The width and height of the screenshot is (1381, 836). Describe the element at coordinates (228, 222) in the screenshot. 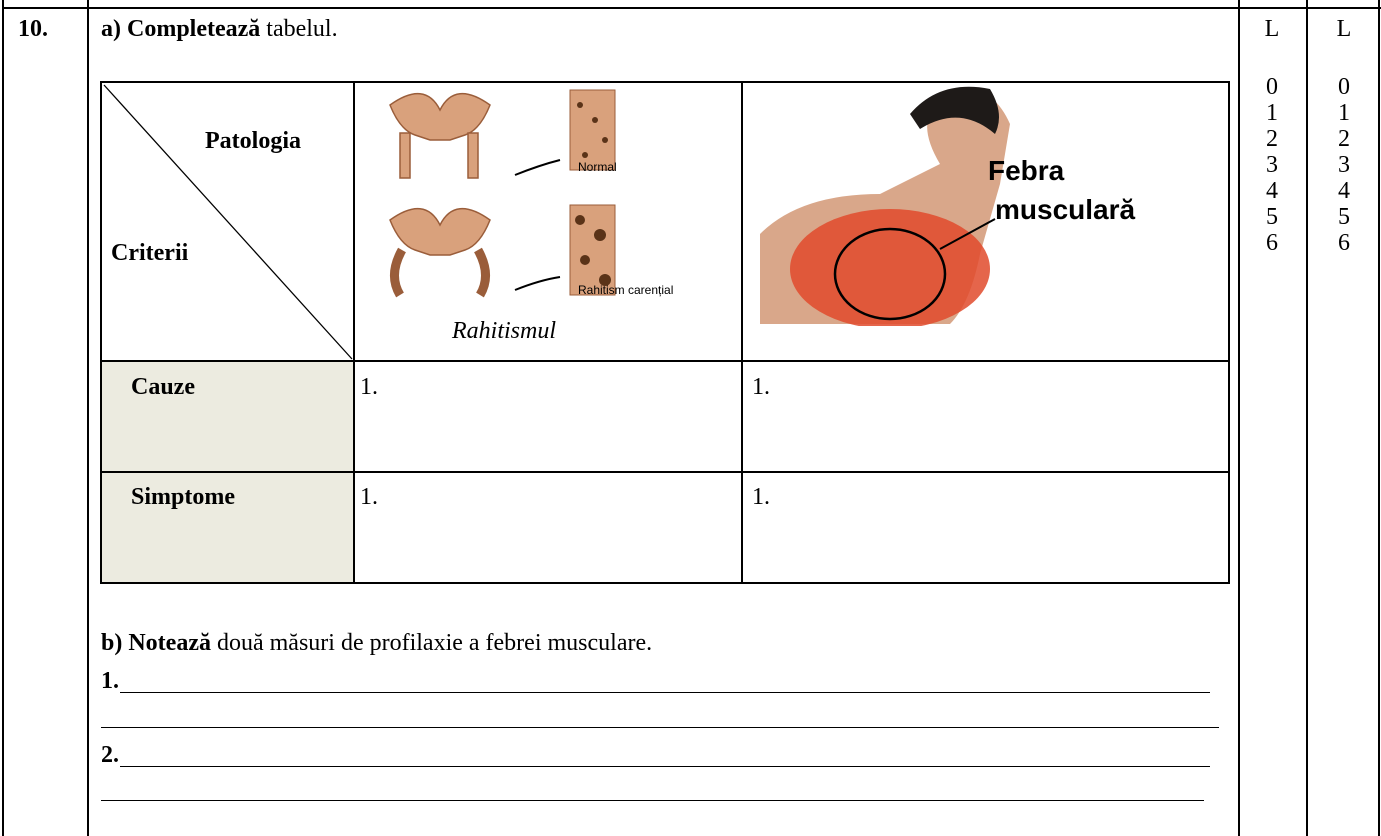

I see `diagonal` at that location.